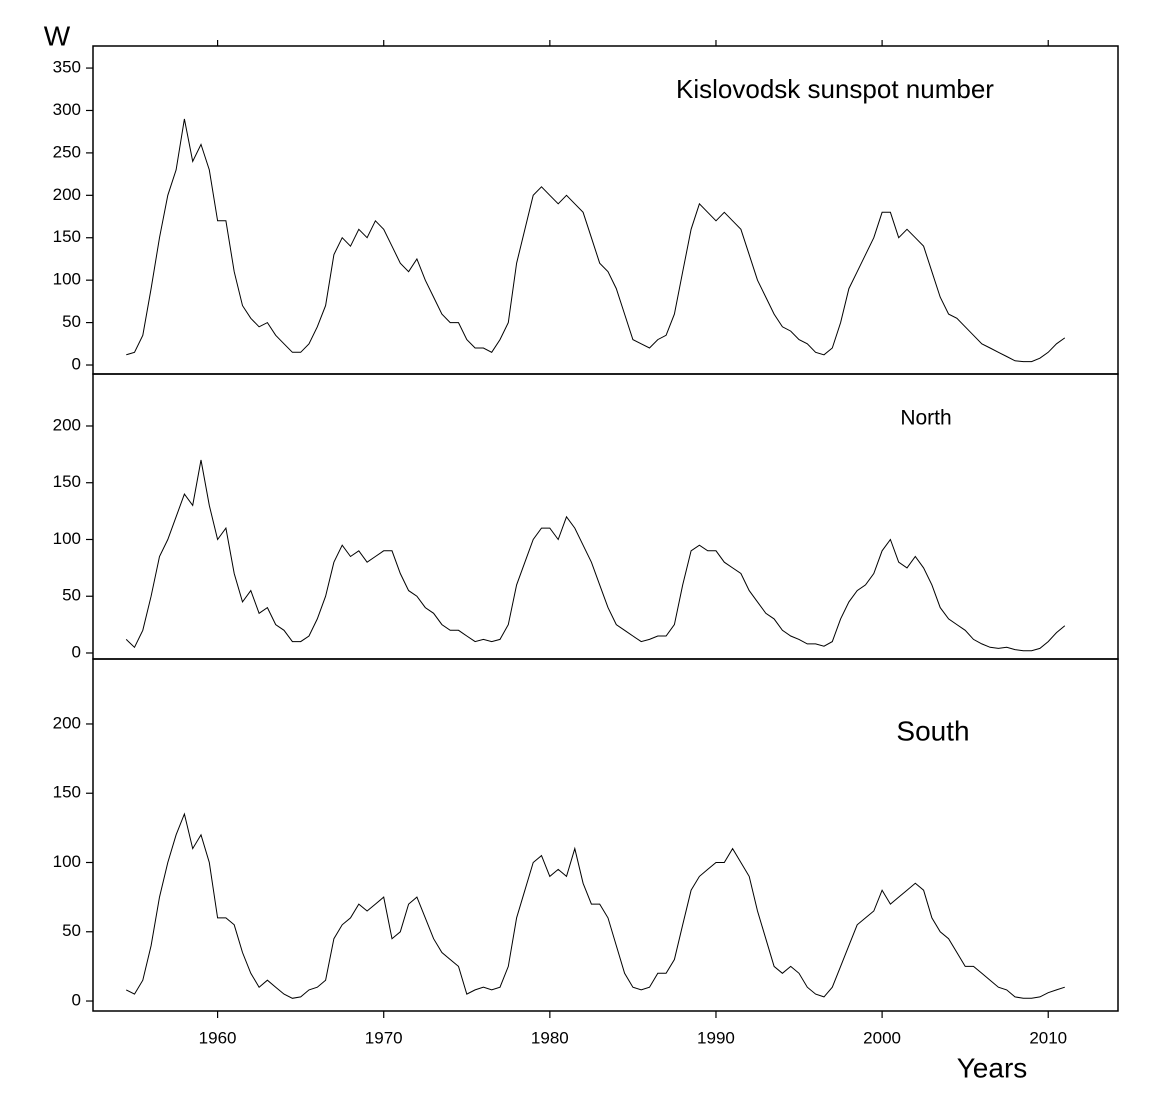 Image resolution: width=1170 pixels, height=1100 pixels. I want to click on y-tick-label: 250, so click(67, 151).